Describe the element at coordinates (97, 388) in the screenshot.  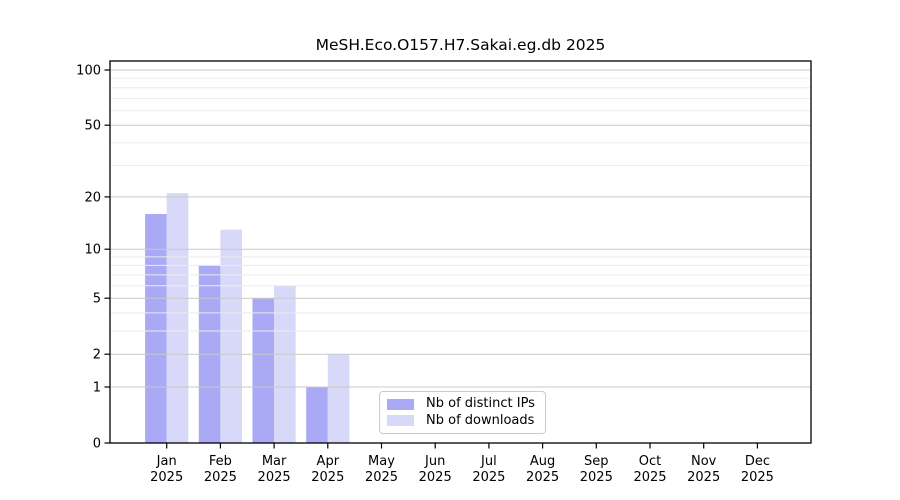
I see `y-tick-label: 1` at that location.